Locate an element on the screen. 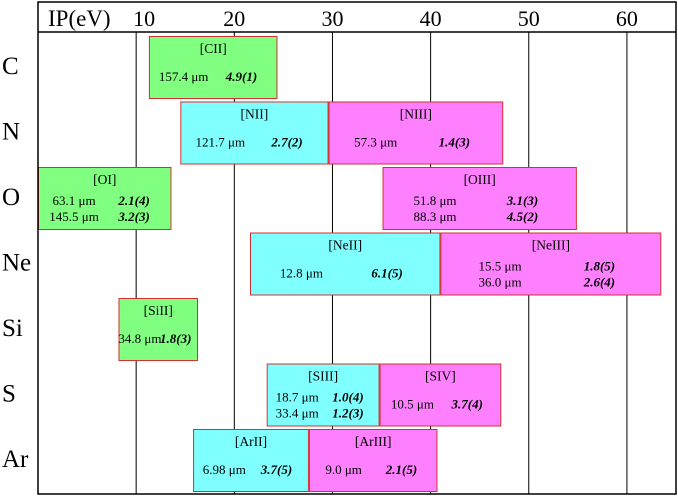 This screenshot has width=678, height=496. ion-bar: [NII] 121.7 μm 2.7(2) is located at coordinates (254, 133).